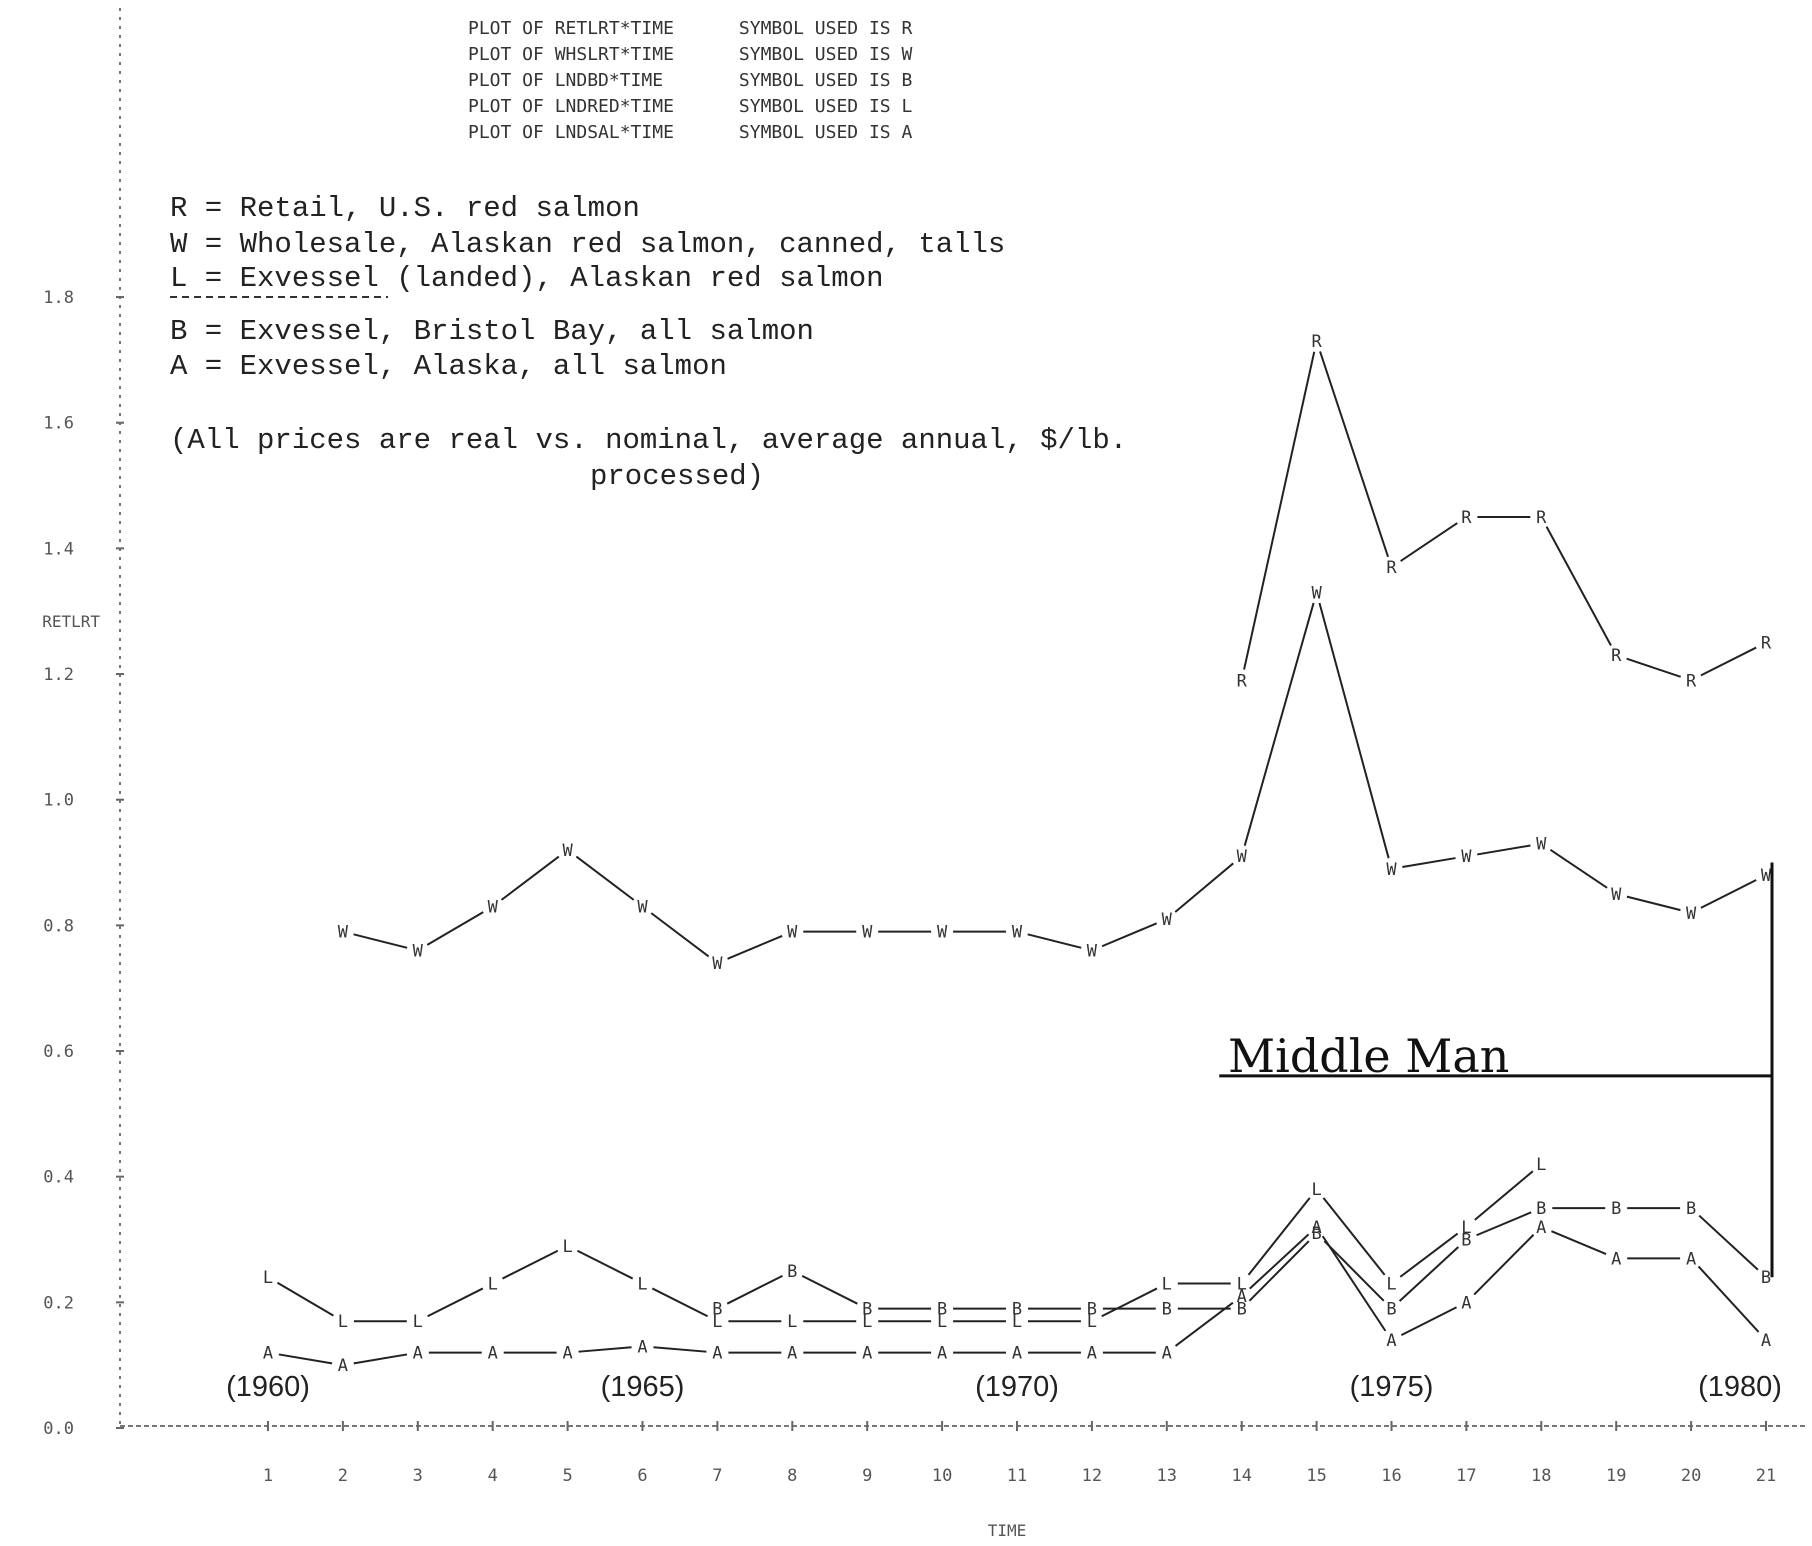 Image resolution: width=1812 pixels, height=1546 pixels. What do you see at coordinates (58, 675) in the screenshot?
I see `y-tick-label: 1.2` at bounding box center [58, 675].